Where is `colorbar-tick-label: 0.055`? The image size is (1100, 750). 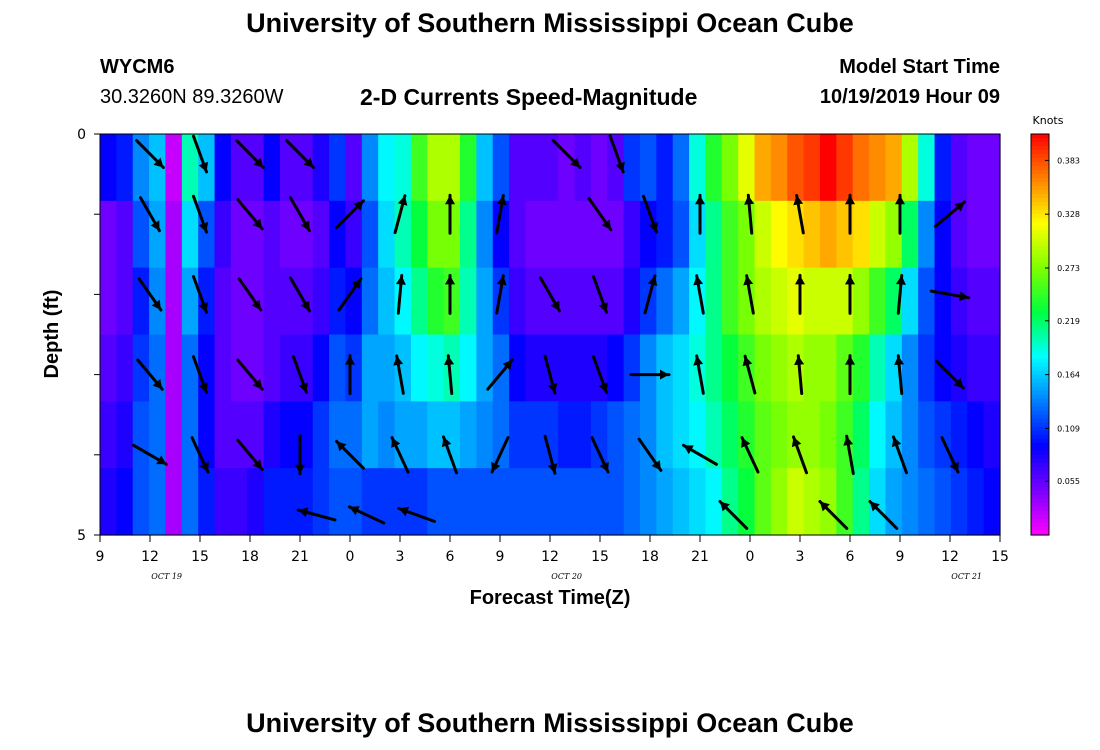
colorbar-tick-label: 0.055 is located at coordinates (1068, 481).